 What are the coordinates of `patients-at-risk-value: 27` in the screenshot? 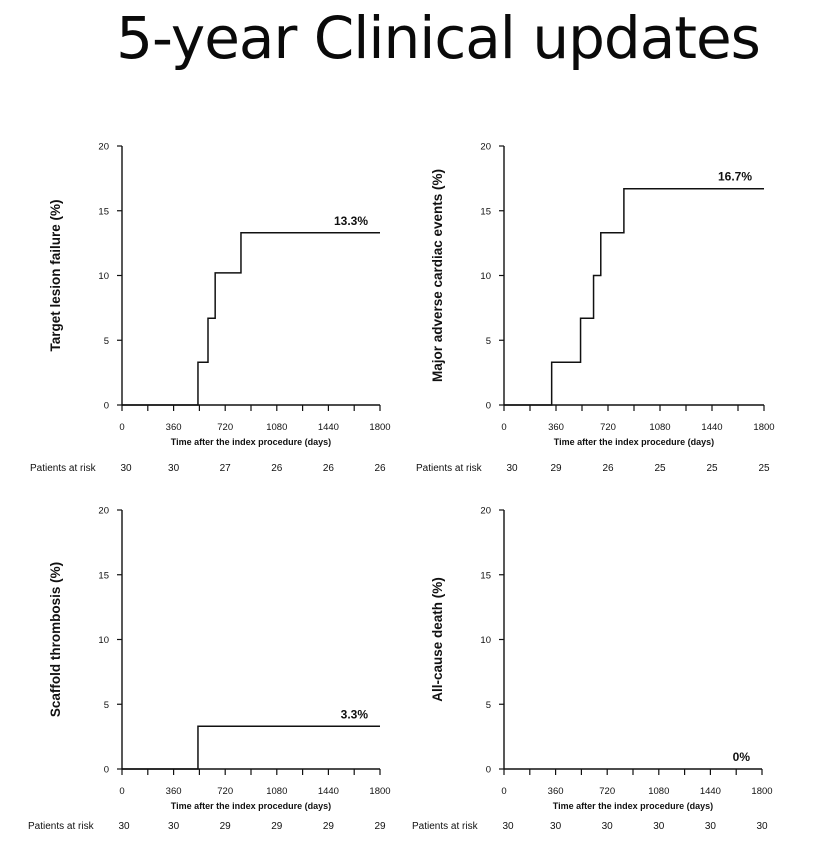 It's located at (226, 468).